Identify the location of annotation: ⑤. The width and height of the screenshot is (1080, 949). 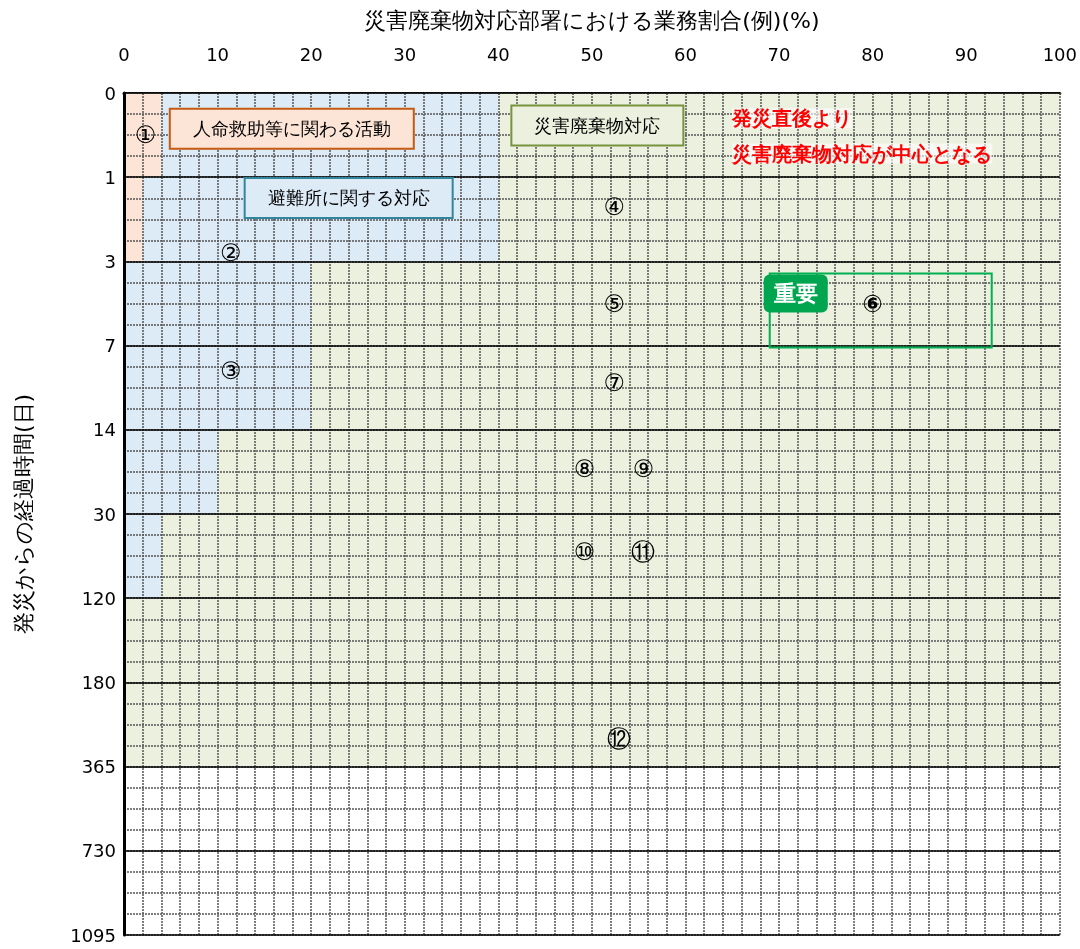
(614, 303).